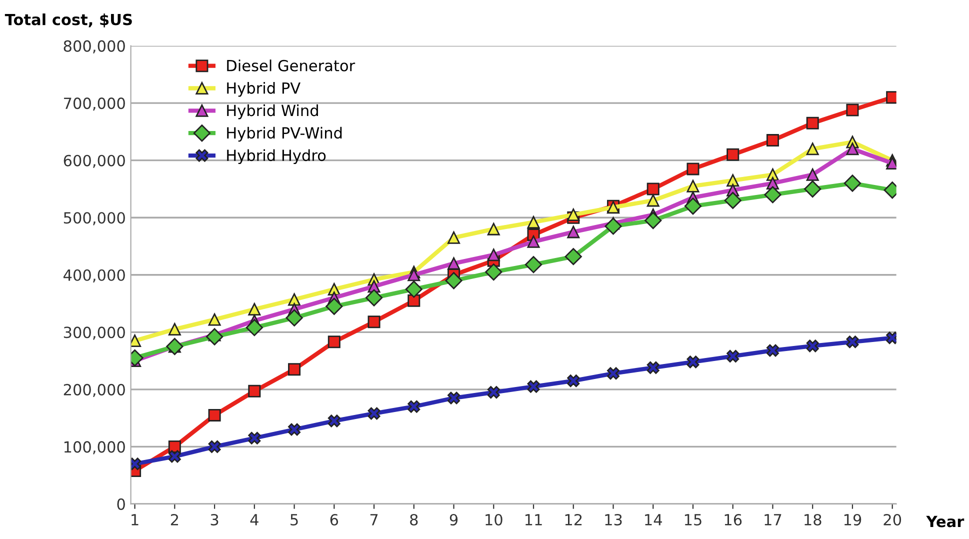 Image resolution: width=969 pixels, height=539 pixels. I want to click on x-tick-label: 12, so click(573, 520).